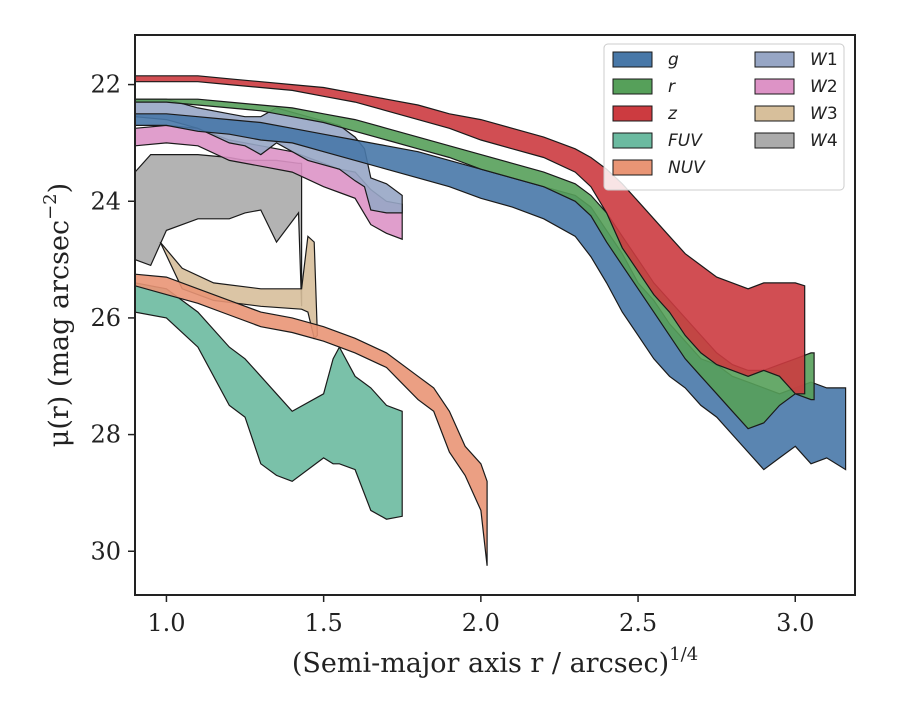 This screenshot has width=900, height=704. I want to click on legend-swatch-w4, so click(774, 140).